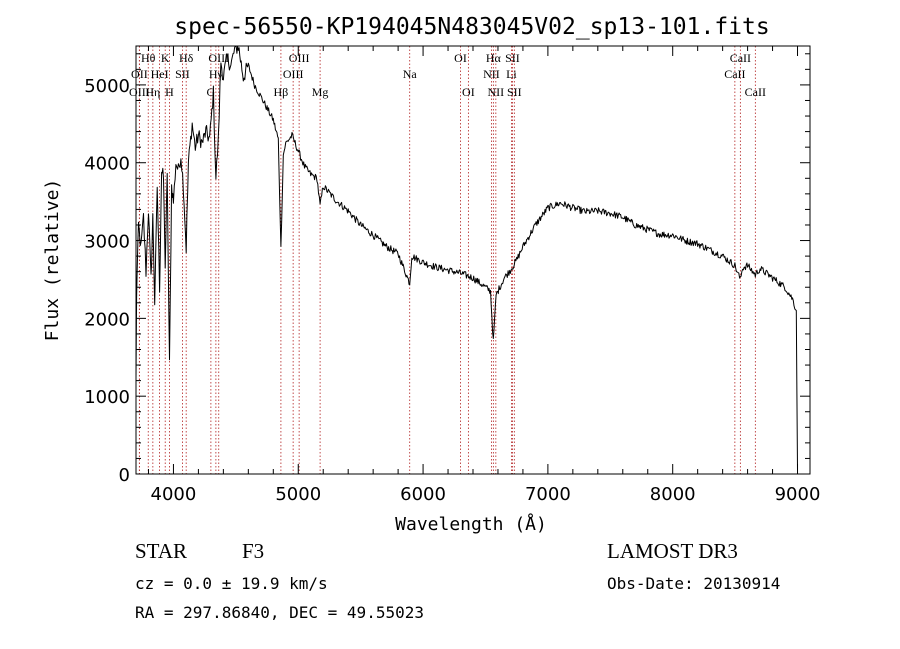  What do you see at coordinates (320, 92) in the screenshot?
I see `spectral-line-label: Mg` at bounding box center [320, 92].